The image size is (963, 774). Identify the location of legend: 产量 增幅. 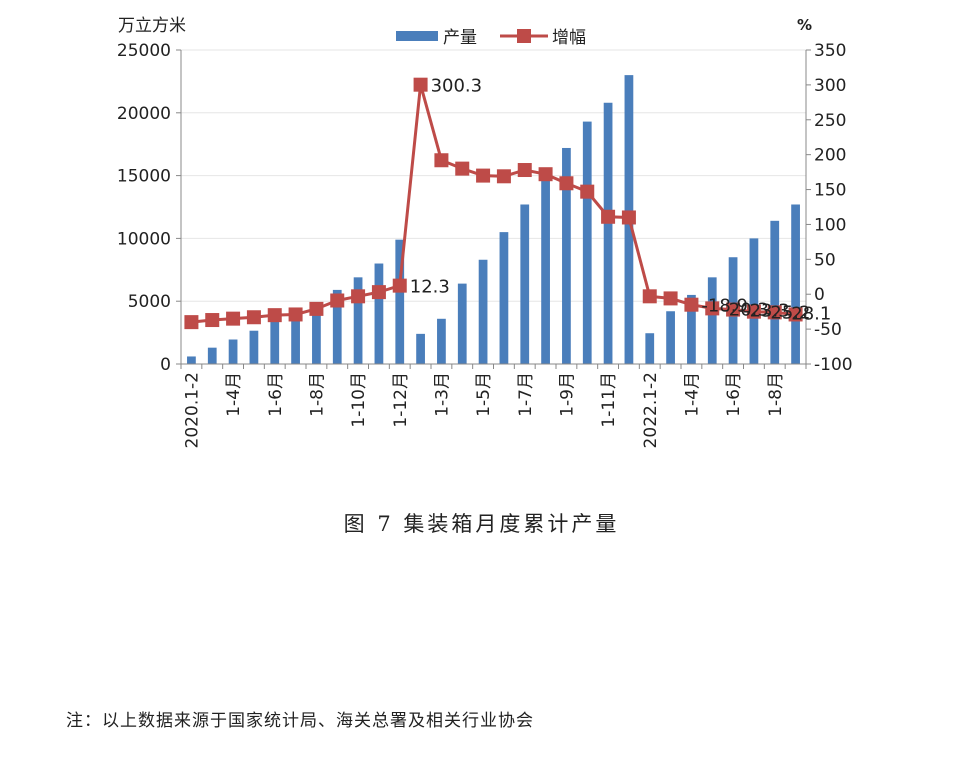
(491, 38).